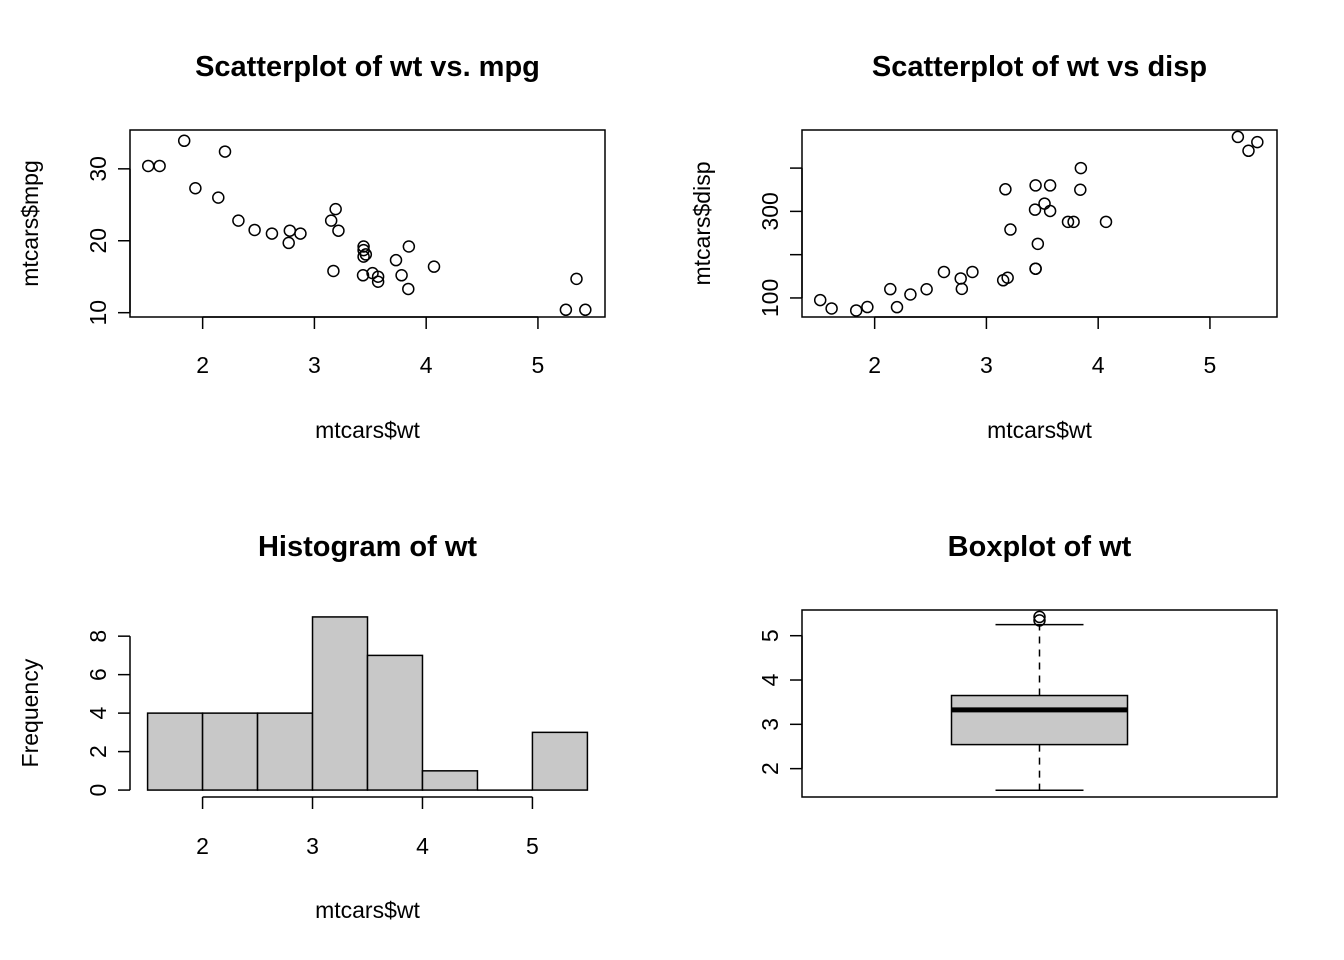  I want to click on y-tick-label: 4, so click(770, 679).